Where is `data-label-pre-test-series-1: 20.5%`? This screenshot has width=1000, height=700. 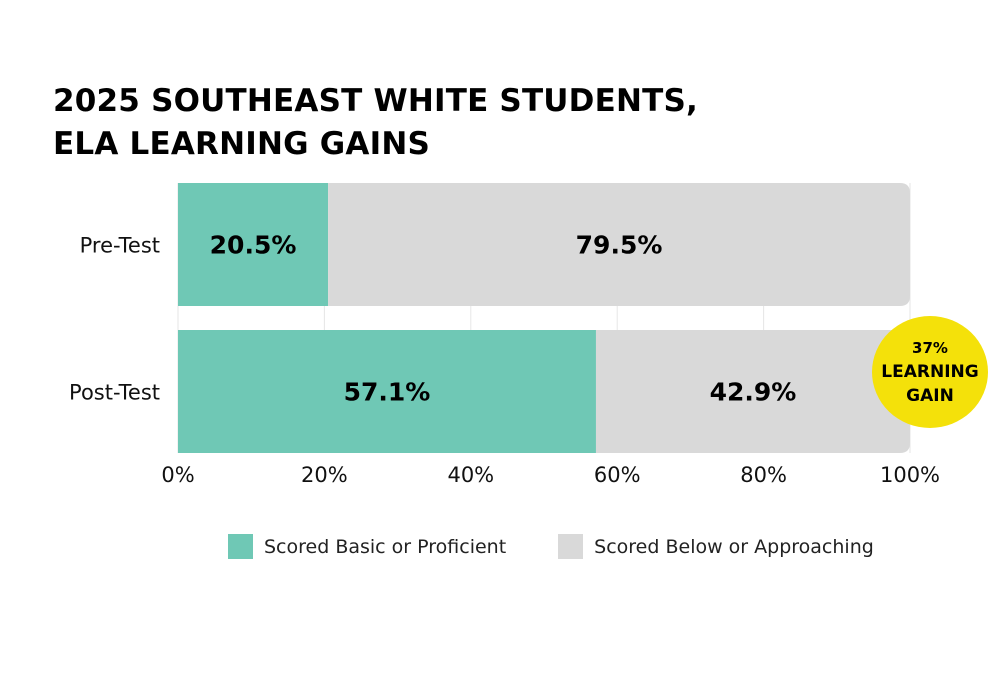
data-label-pre-test-series-1: 20.5% is located at coordinates (253, 245).